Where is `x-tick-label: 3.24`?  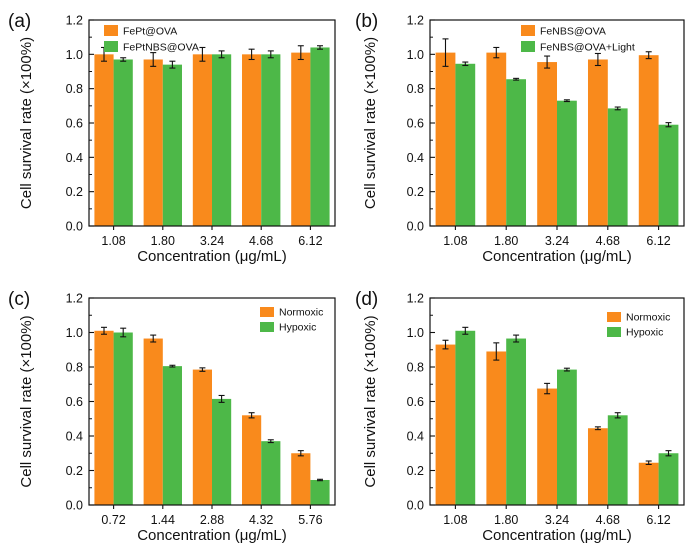 x-tick-label: 3.24 is located at coordinates (557, 241).